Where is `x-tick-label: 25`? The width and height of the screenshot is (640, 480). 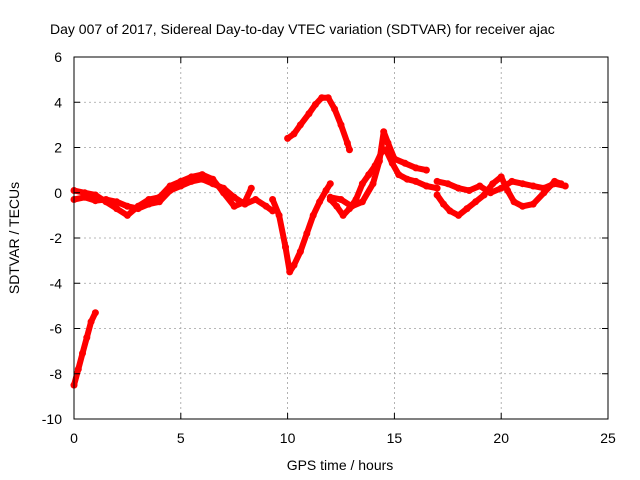 x-tick-label: 25 is located at coordinates (608, 438).